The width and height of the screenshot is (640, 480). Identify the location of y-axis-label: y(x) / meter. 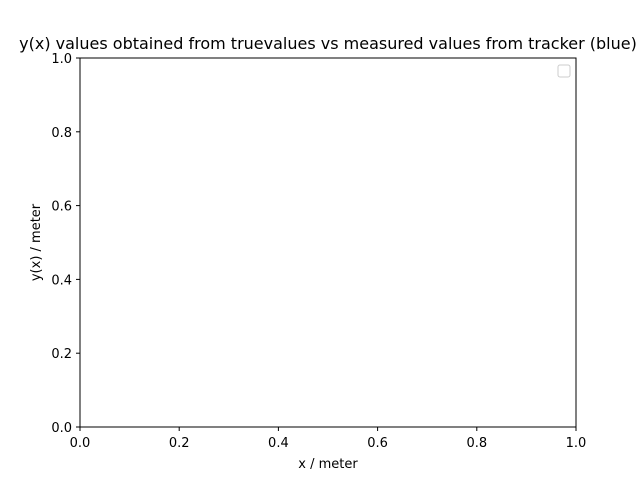
(36, 242).